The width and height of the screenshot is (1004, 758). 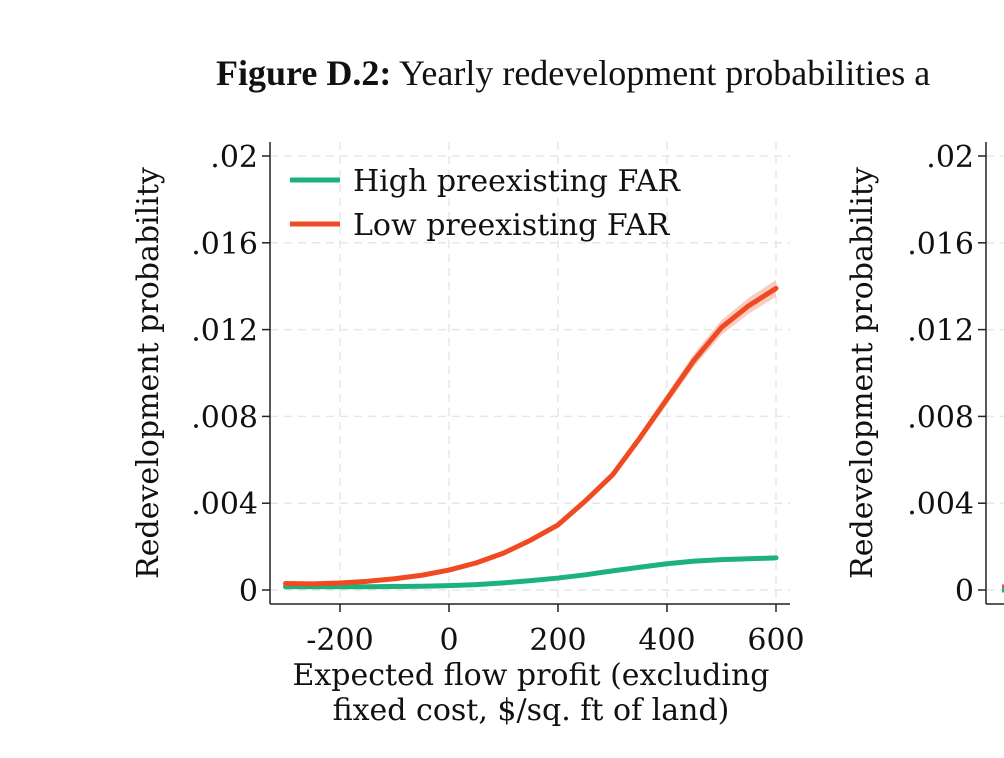 I want to click on high-far-series-line, so click(x=531, y=572).